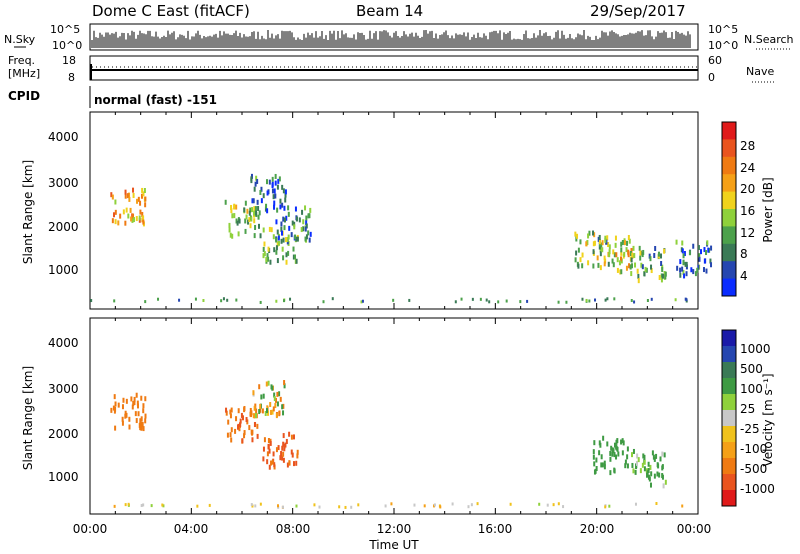 The width and height of the screenshot is (800, 554). Describe the element at coordinates (67, 45) in the screenshot. I see `nsky-tick-bottom: 10^0` at that location.